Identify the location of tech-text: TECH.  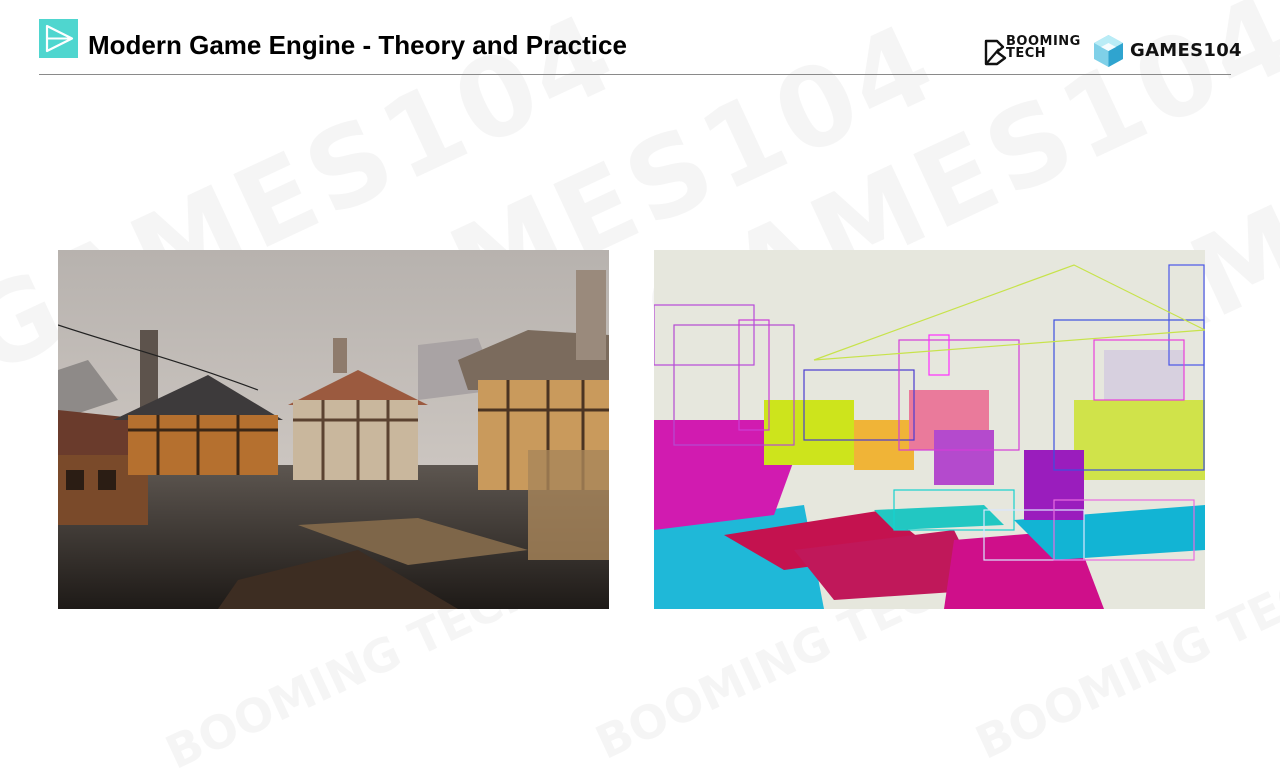
(1026, 53).